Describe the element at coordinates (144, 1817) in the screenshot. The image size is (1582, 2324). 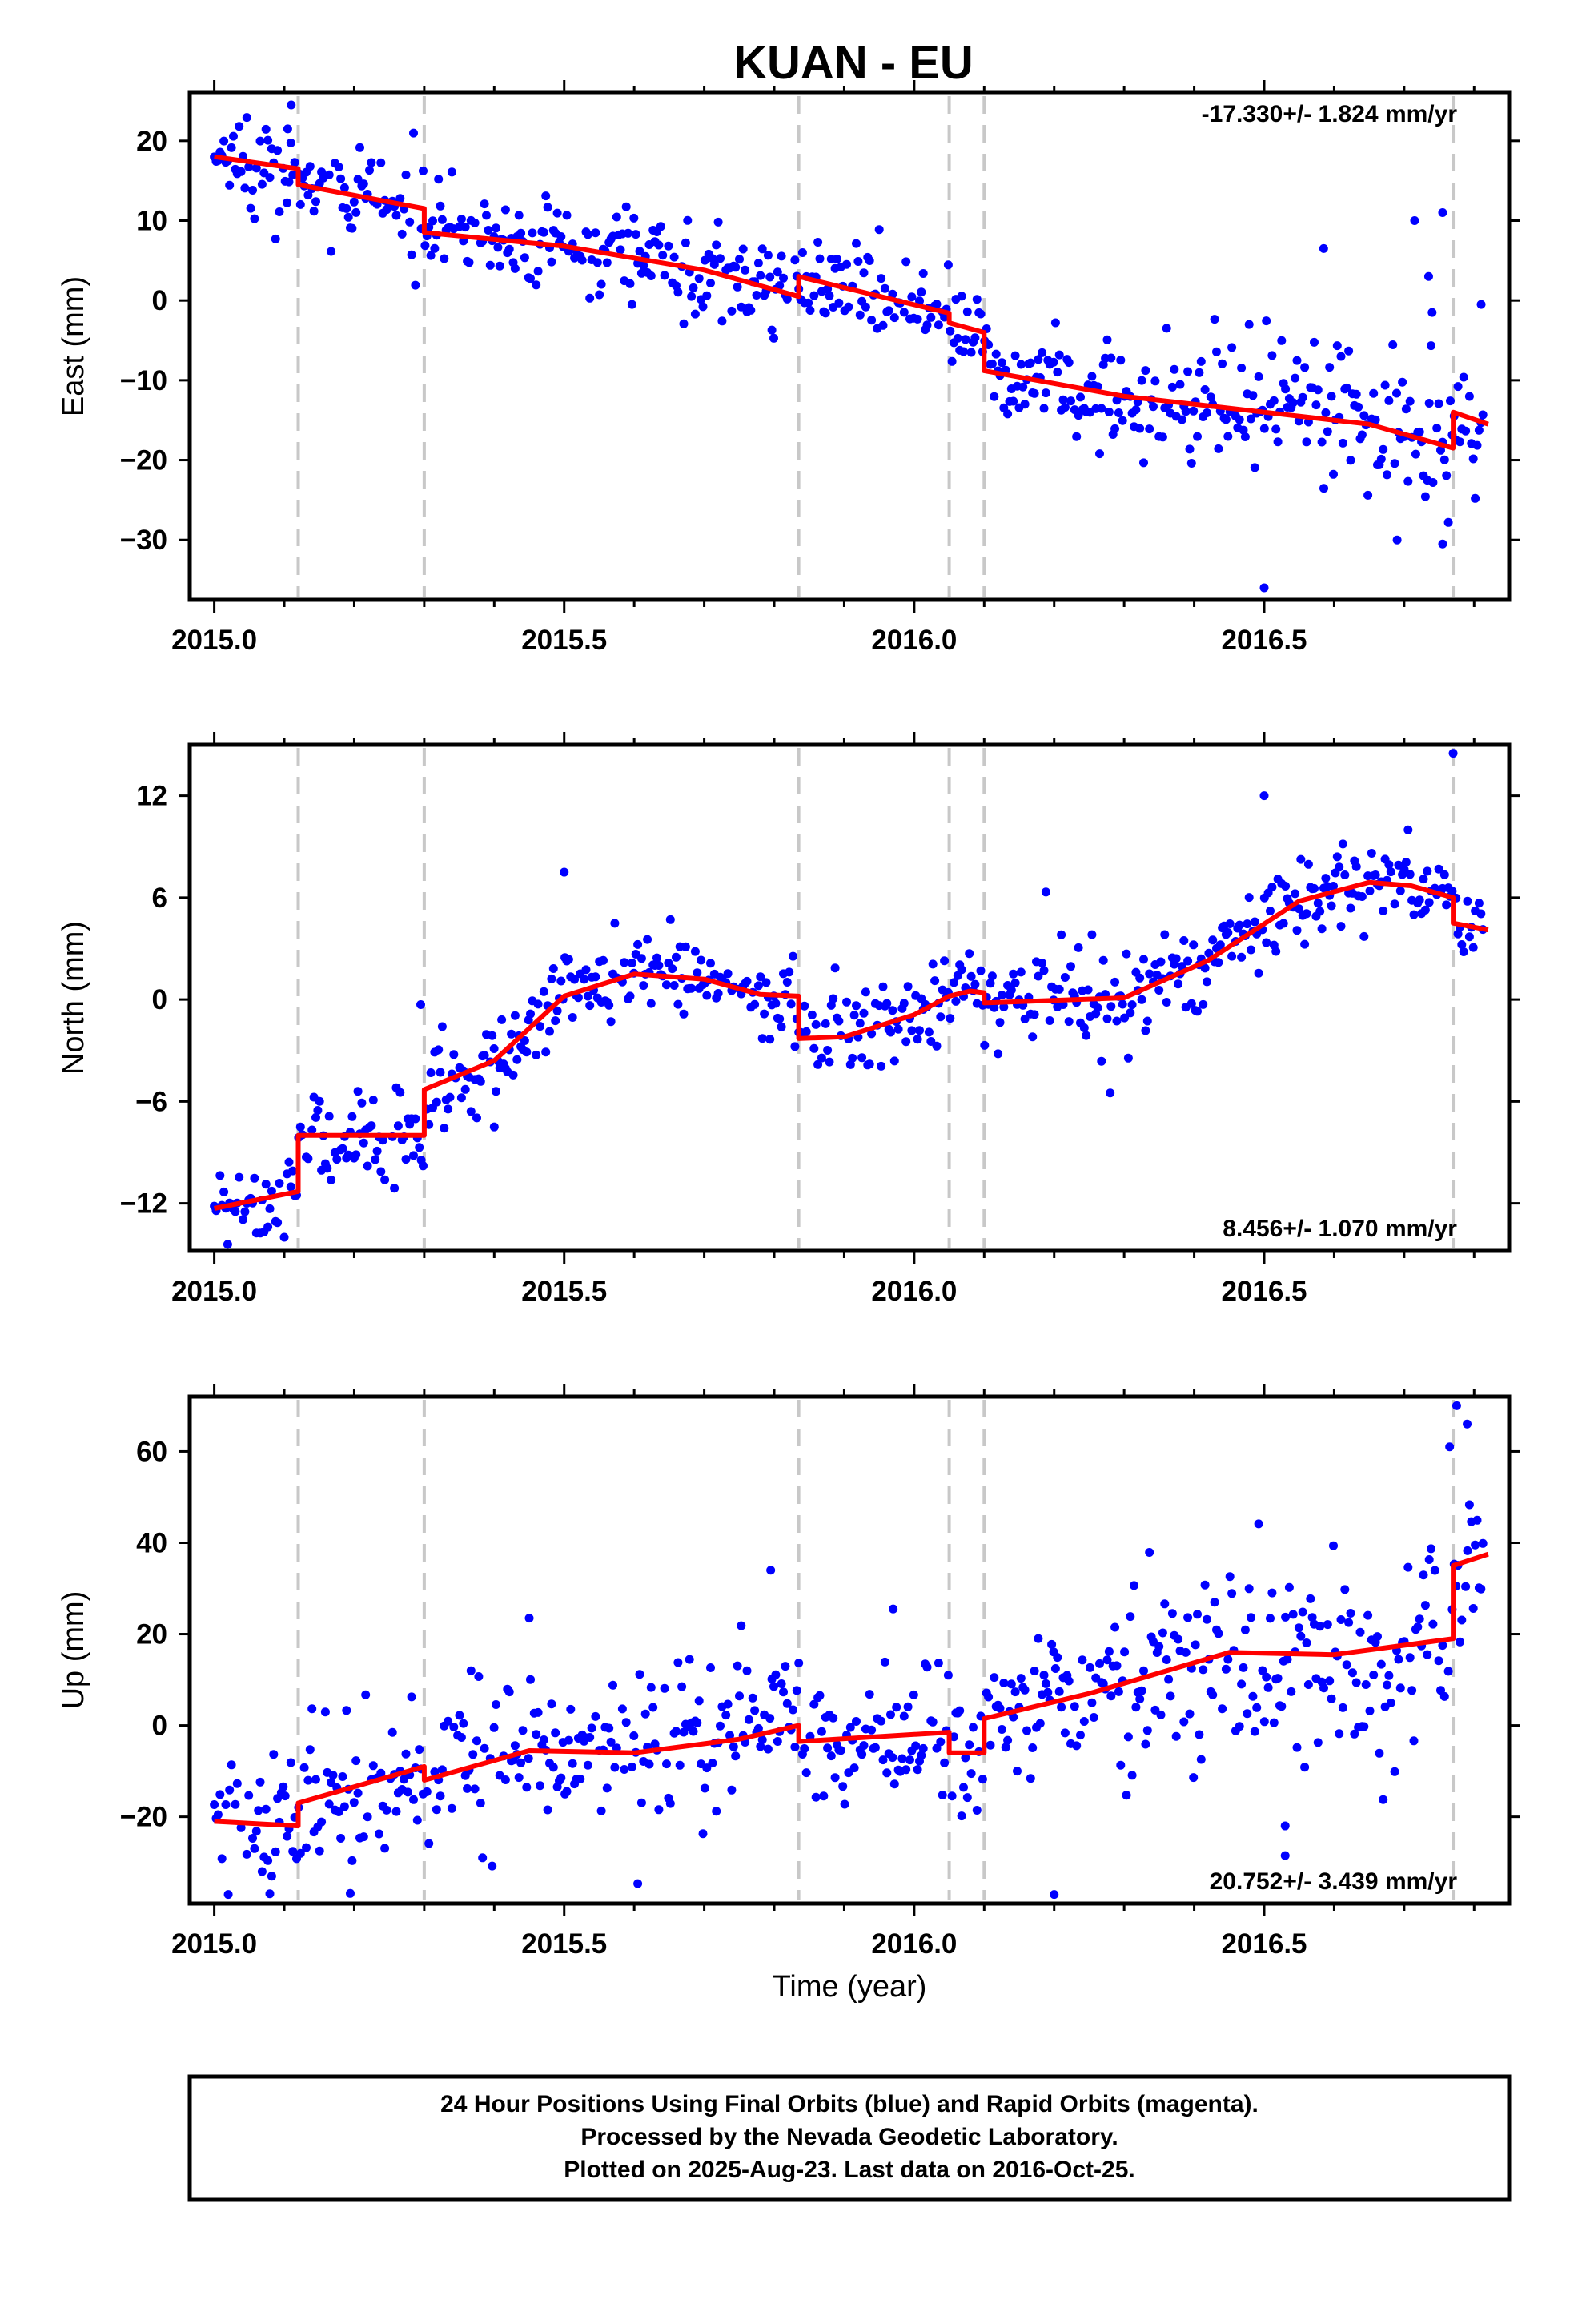
I see `y-tick-label: −20` at that location.